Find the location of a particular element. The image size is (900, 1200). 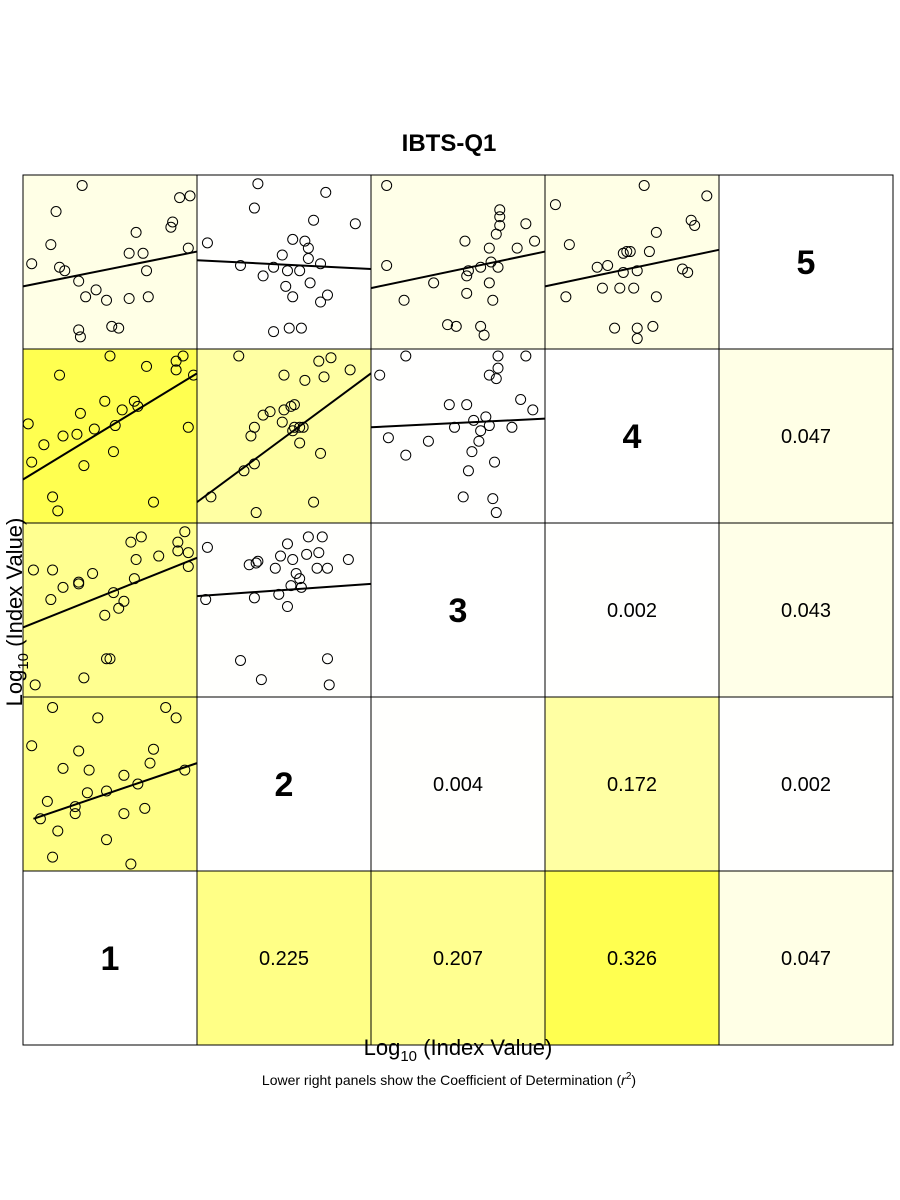

diag-label-2: 2 is located at coordinates (284, 785).